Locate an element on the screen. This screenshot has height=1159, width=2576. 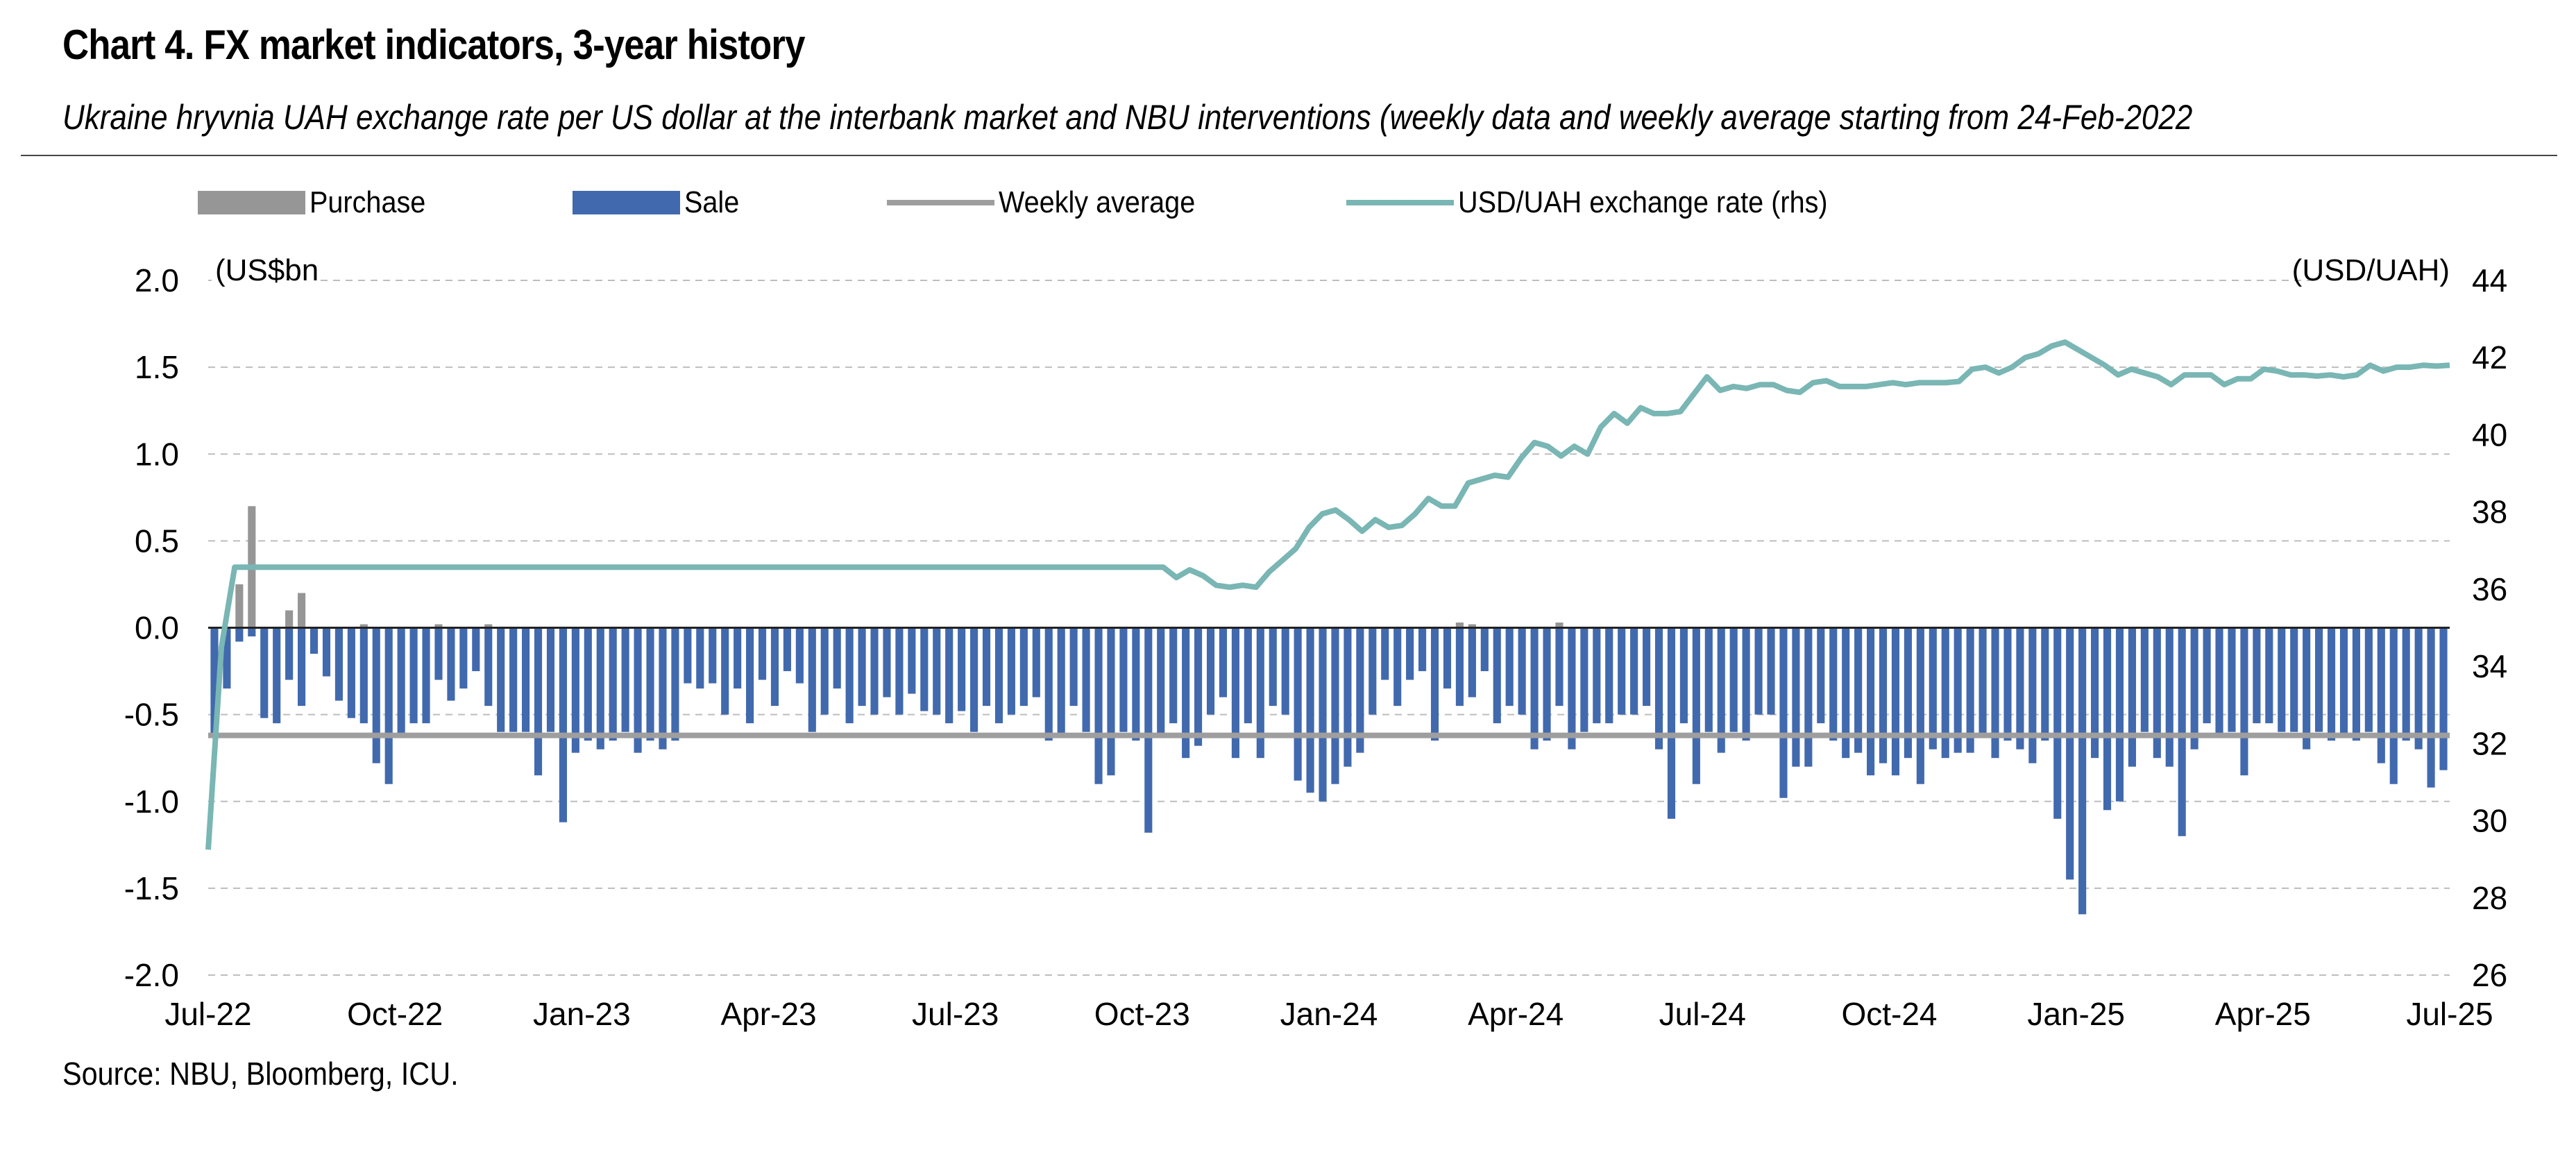
source-note: Source: NBU, Bloomberg, ICU. is located at coordinates (260, 1074).